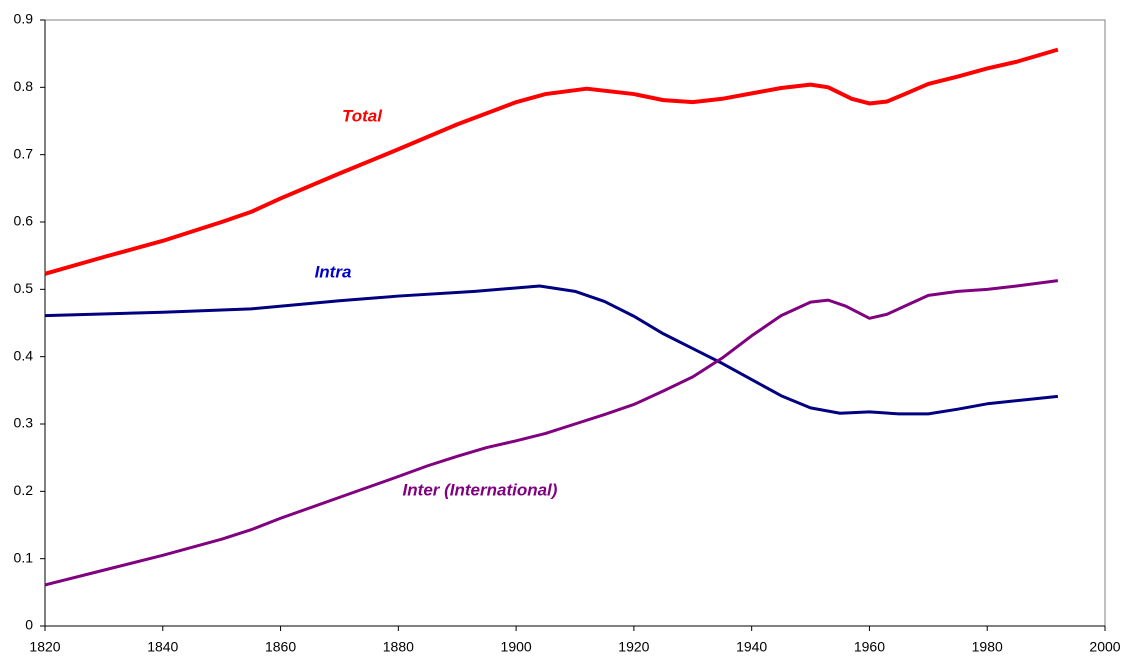 The height and width of the screenshot is (656, 1126). What do you see at coordinates (24, 557) in the screenshot?
I see `y-tick-label: 0.1` at bounding box center [24, 557].